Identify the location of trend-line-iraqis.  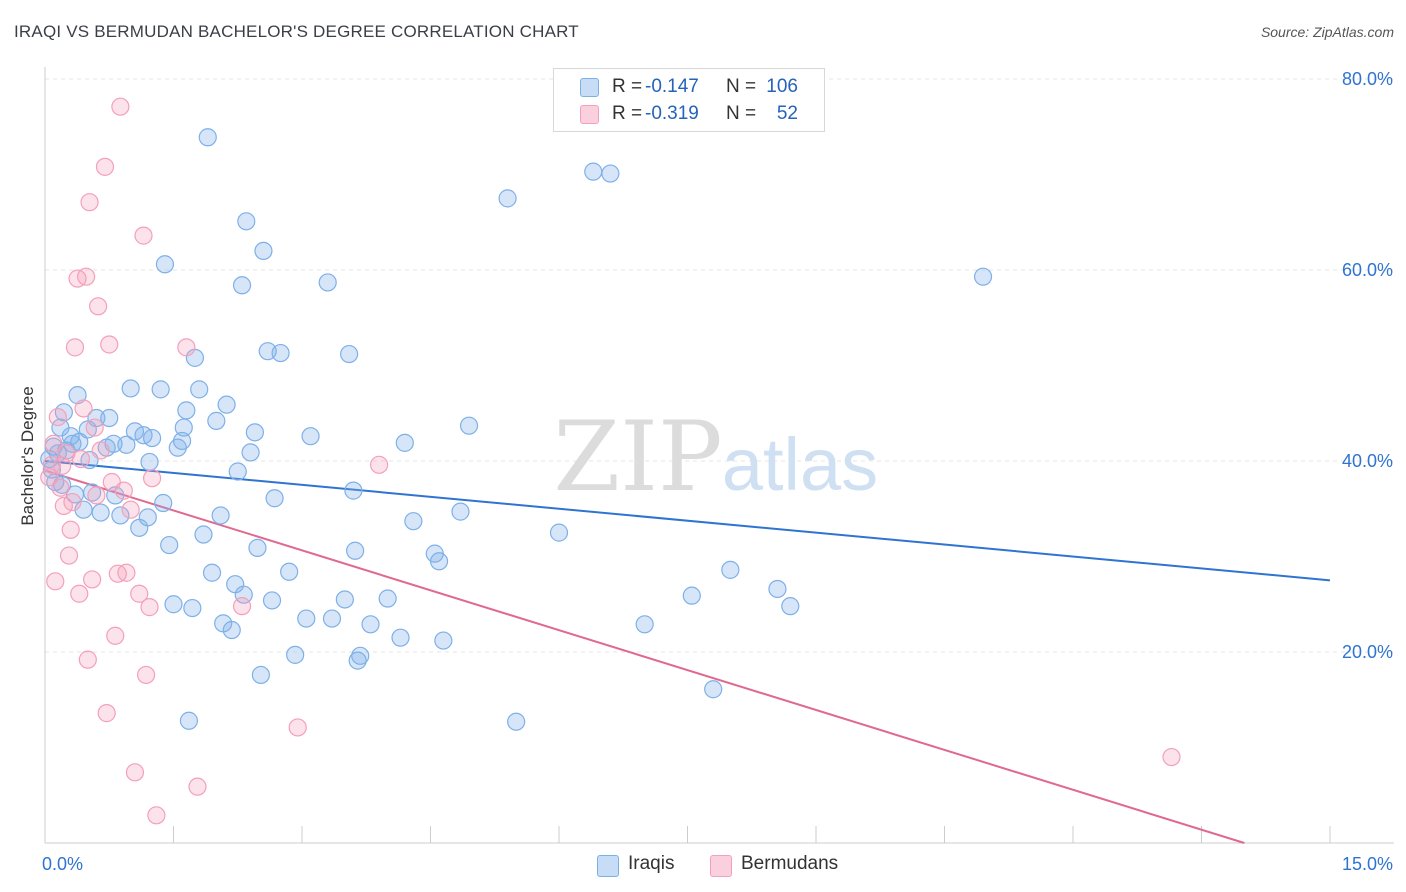
(687, 521).